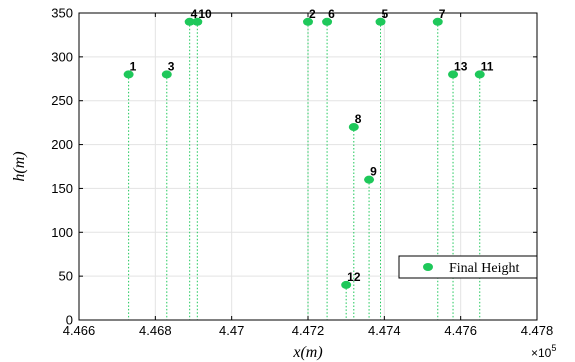  What do you see at coordinates (354, 277) in the screenshot?
I see `point-label: 12` at bounding box center [354, 277].